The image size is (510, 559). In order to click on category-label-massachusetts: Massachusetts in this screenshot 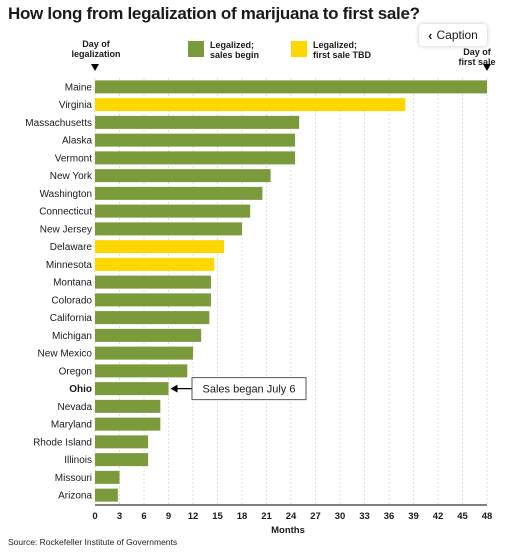, I will do `click(58, 123)`.